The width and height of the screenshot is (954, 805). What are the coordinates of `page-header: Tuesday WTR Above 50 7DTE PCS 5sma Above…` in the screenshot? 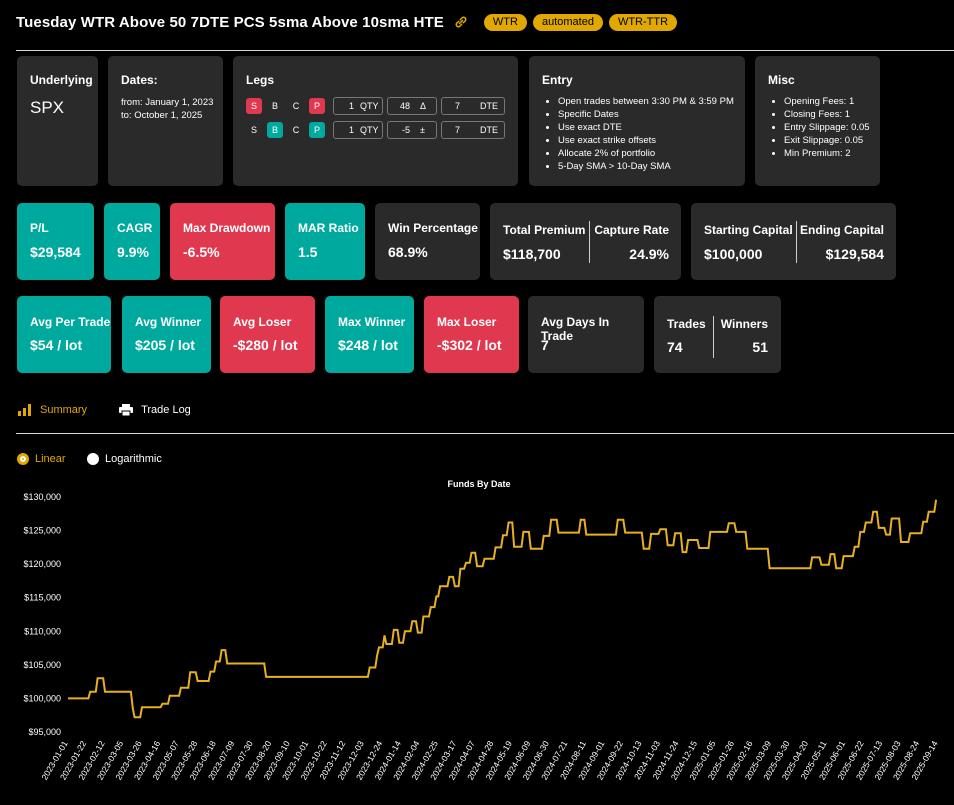 It's located at (347, 22).